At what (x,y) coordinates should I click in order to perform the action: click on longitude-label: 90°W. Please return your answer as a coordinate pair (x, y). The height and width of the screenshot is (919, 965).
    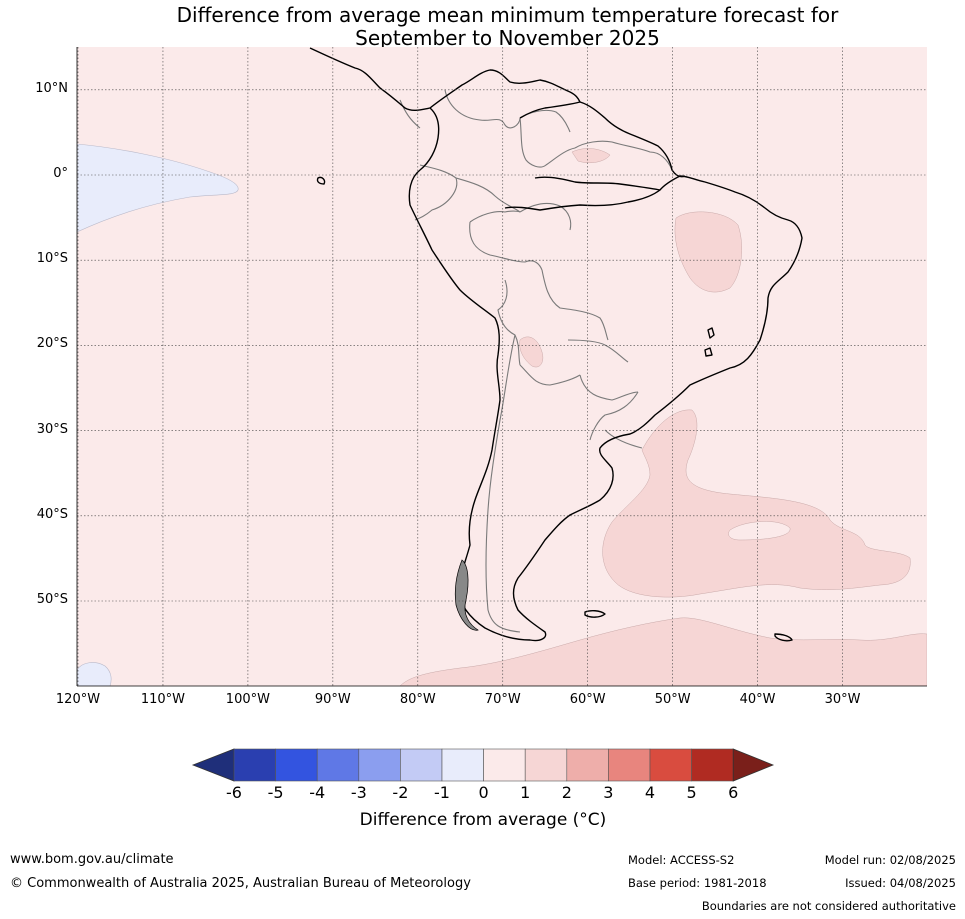
    Looking at the image, I should click on (332, 699).